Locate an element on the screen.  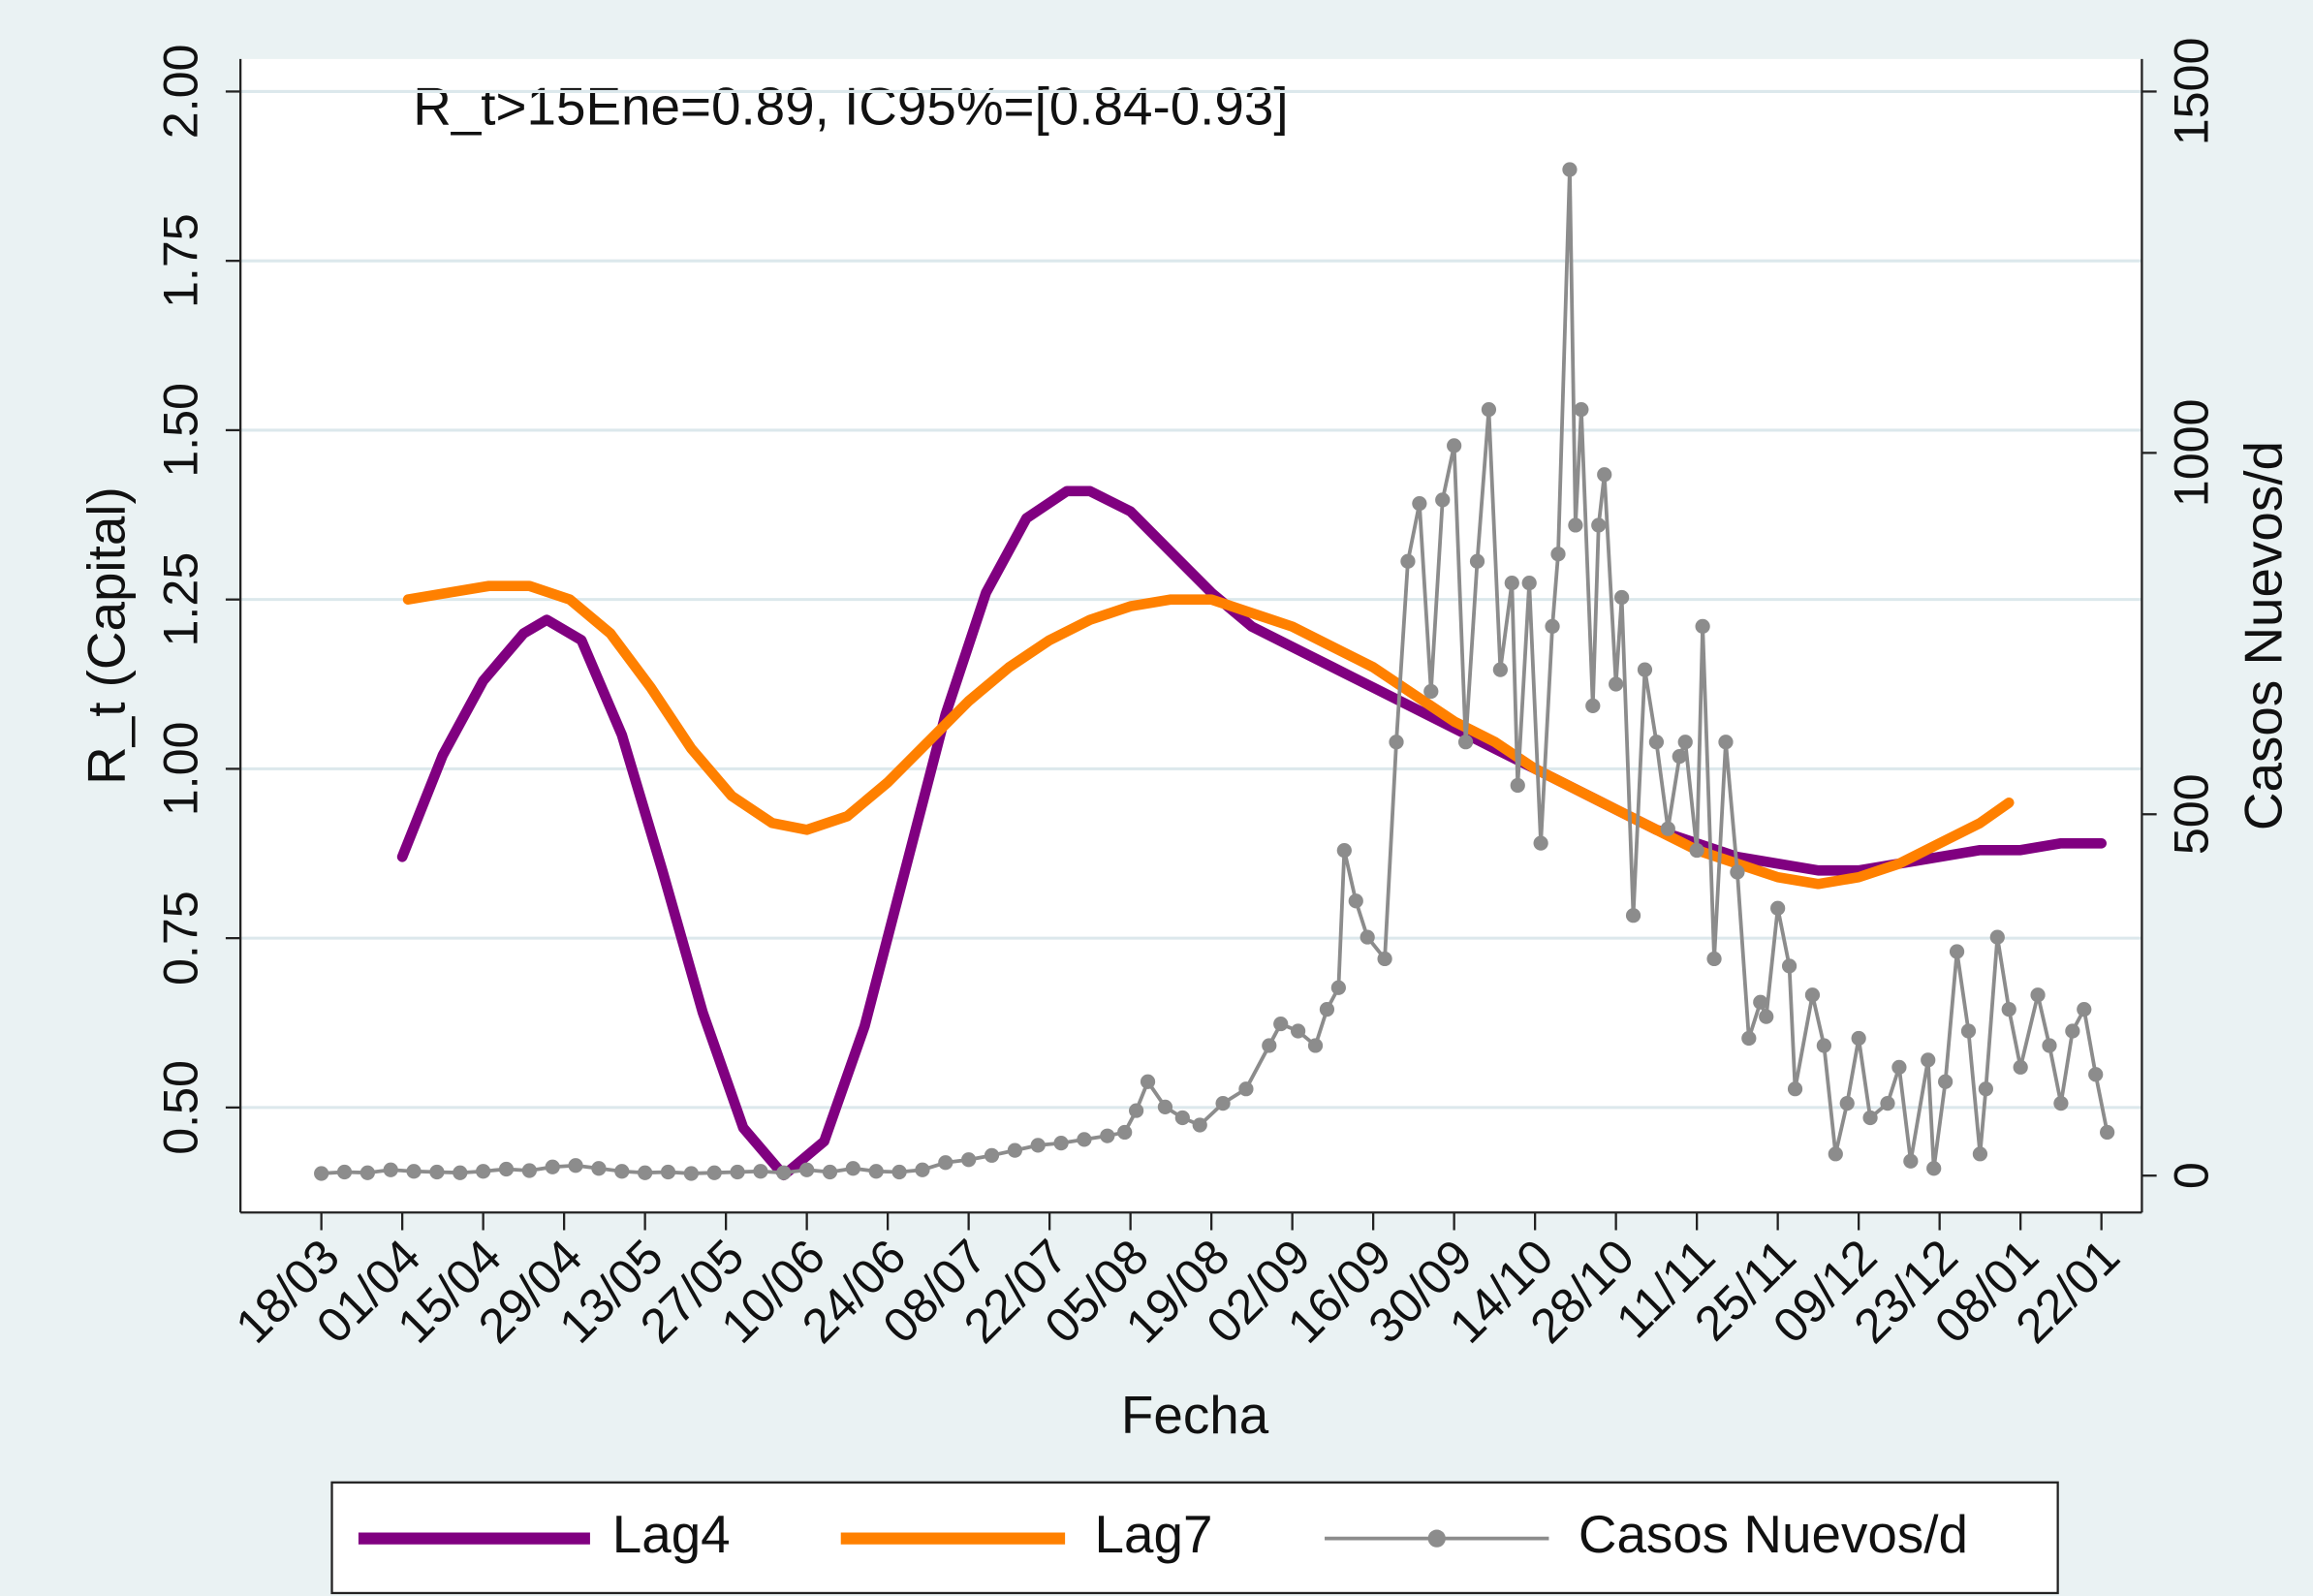
y2-tick-label: 500 is located at coordinates (2191, 814).